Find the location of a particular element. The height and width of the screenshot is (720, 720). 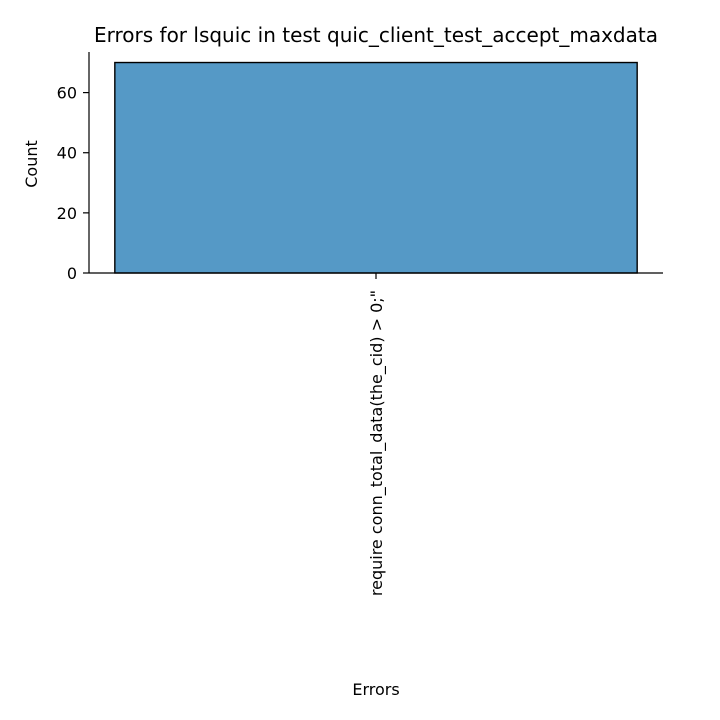

x-axis-label: Errors is located at coordinates (375, 689).